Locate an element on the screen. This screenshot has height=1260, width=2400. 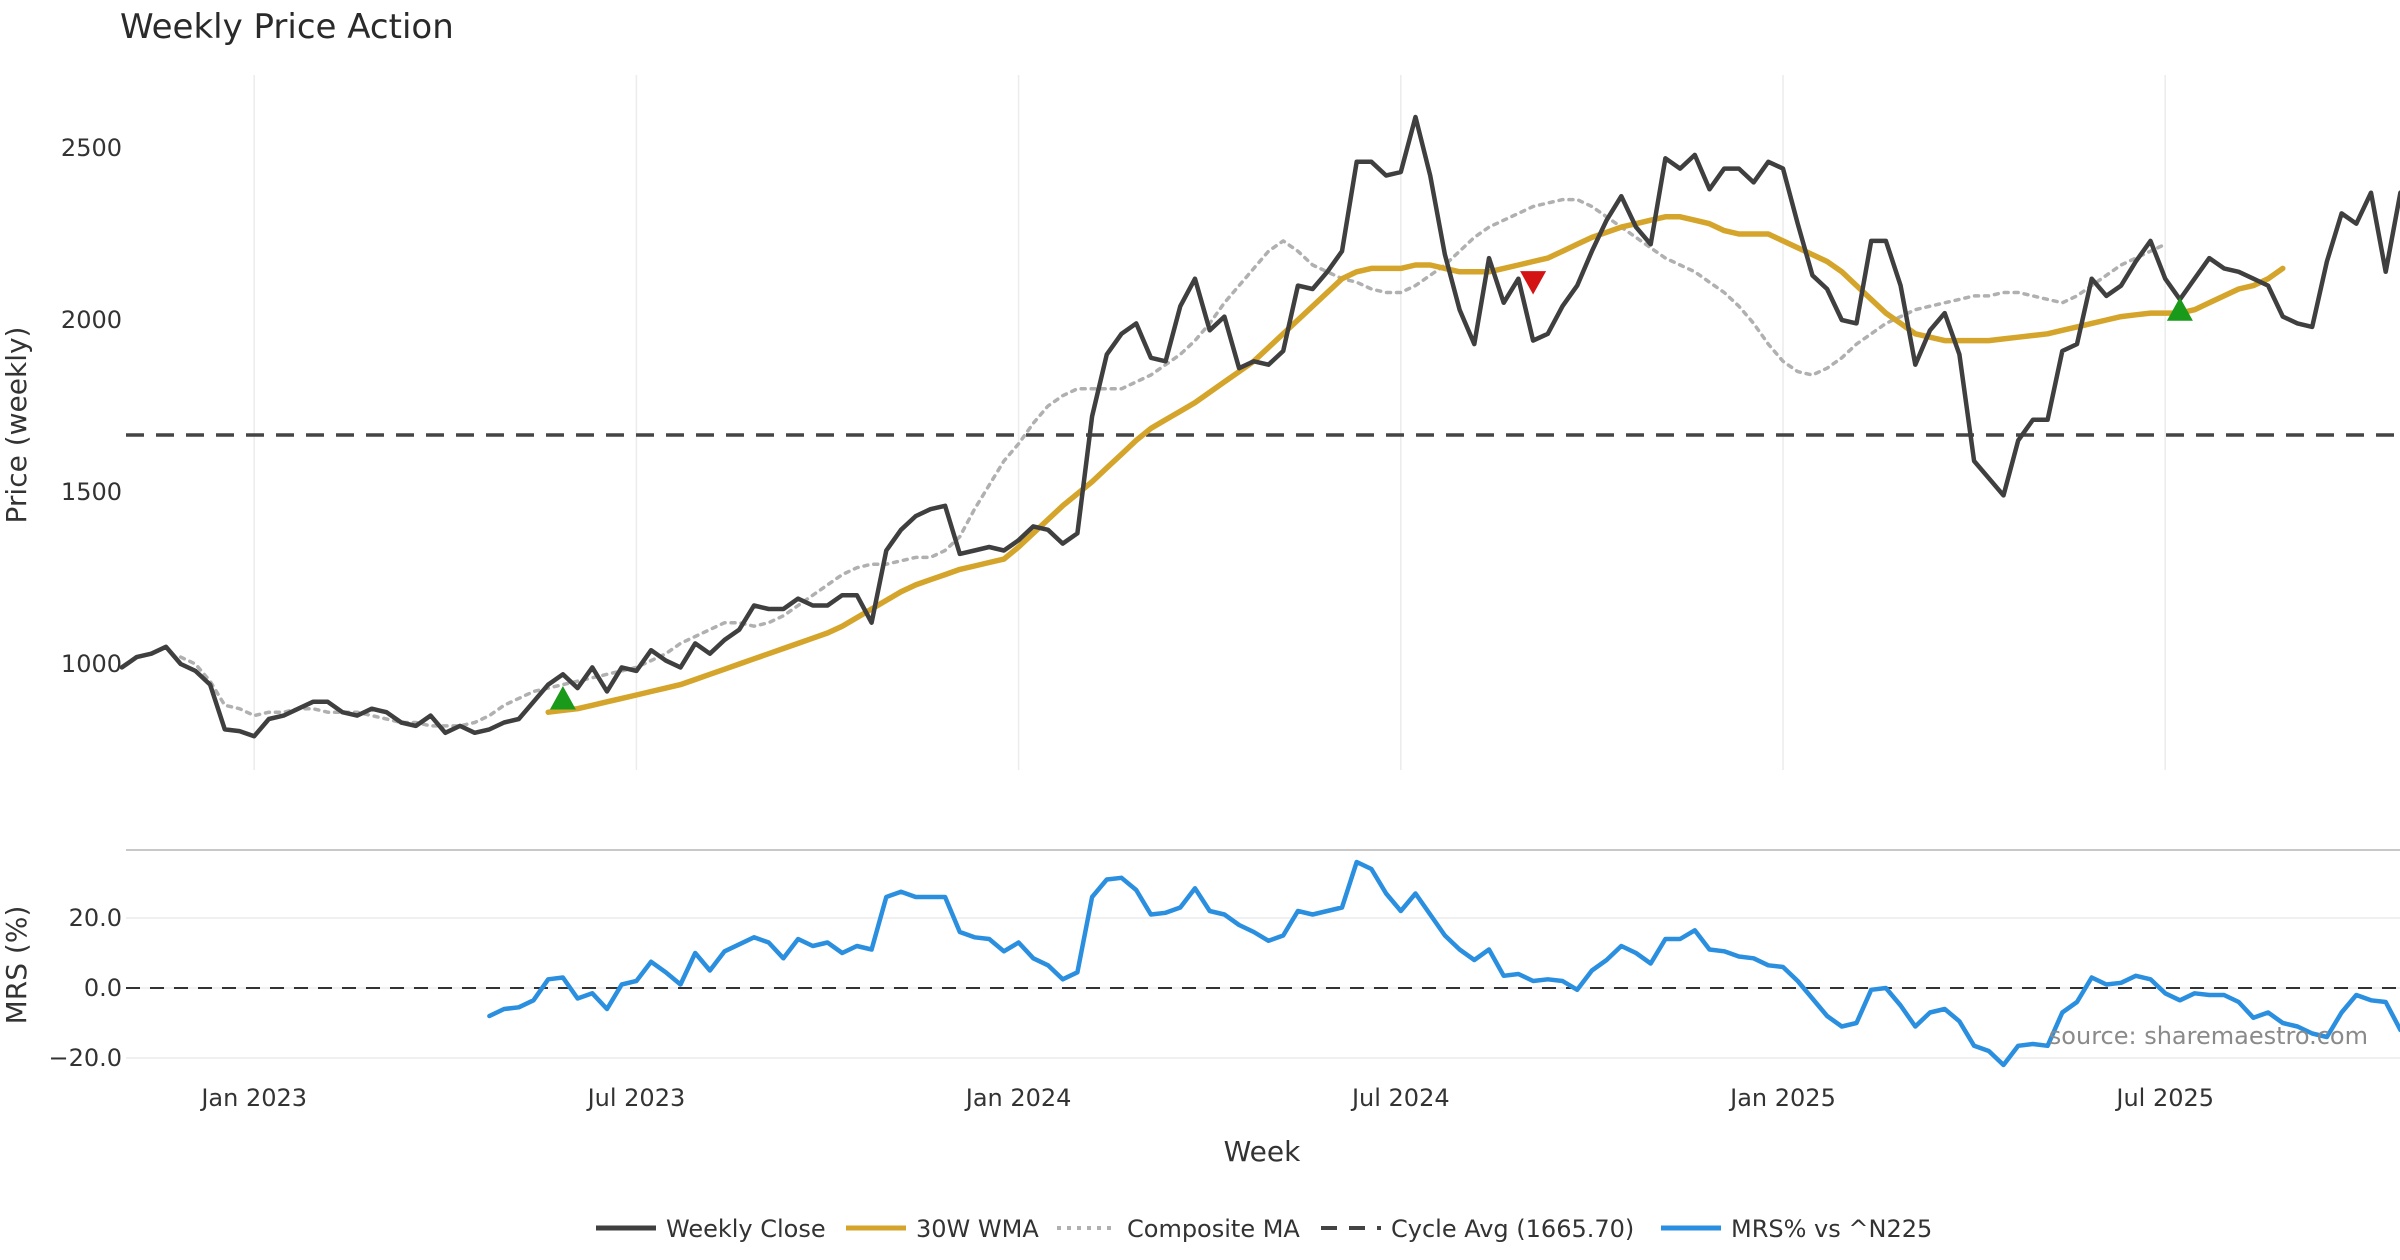
source-watermark: source: sharemaestro.com is located at coordinates (2208, 1036).